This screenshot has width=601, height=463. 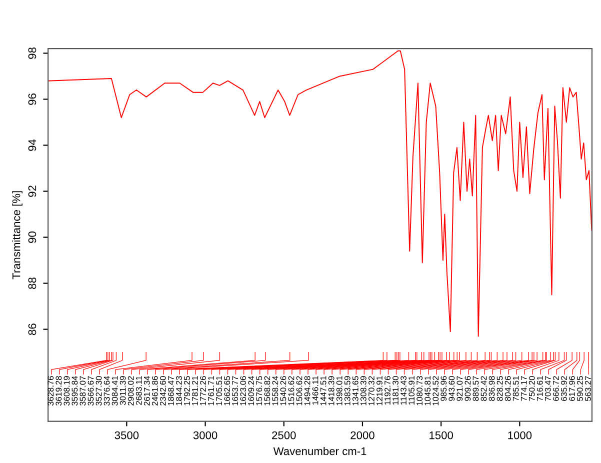 I want to click on annotation: 1270.32, so click(x=371, y=391).